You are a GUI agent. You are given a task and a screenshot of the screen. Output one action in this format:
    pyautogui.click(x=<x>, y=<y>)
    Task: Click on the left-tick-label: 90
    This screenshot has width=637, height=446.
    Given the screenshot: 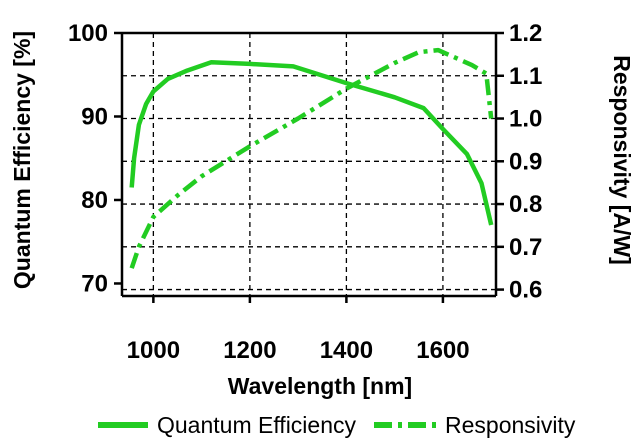 What is the action you would take?
    pyautogui.click(x=94, y=116)
    